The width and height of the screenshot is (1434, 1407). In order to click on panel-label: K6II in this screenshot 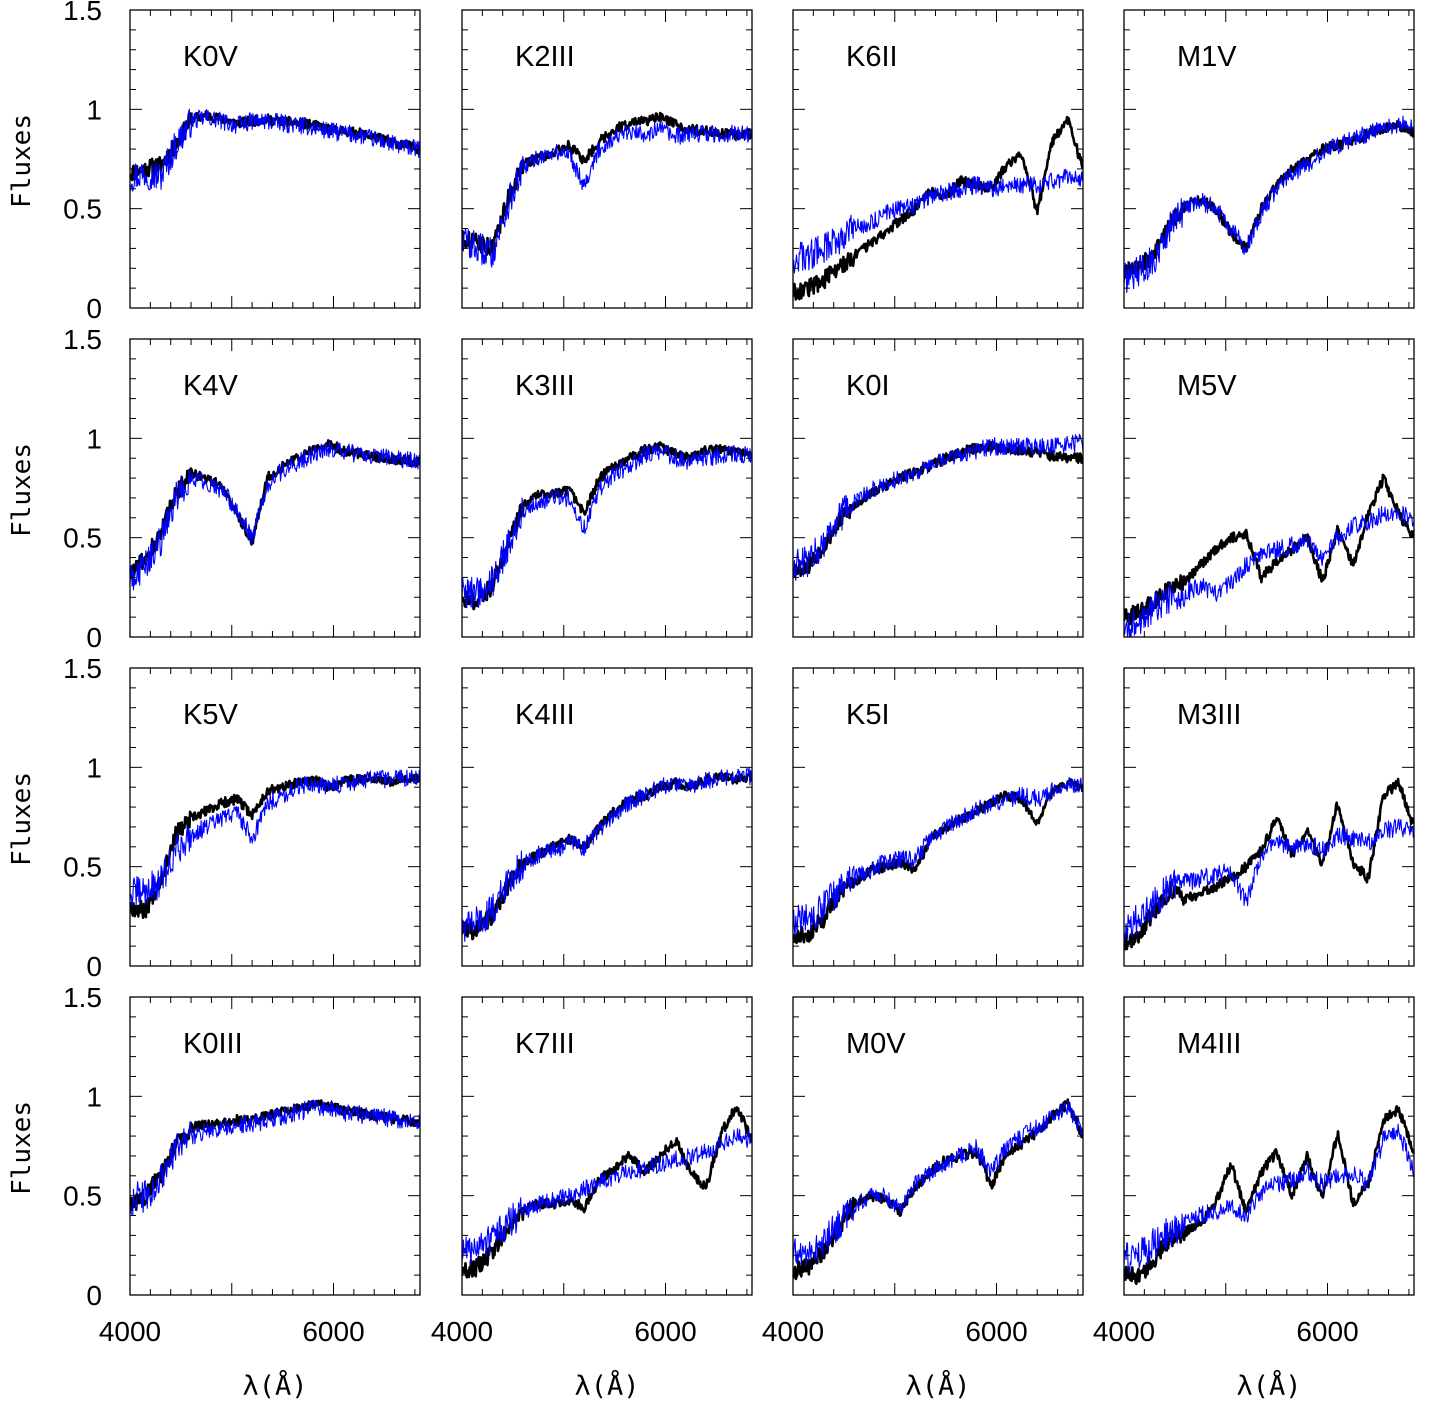, I will do `click(872, 57)`.